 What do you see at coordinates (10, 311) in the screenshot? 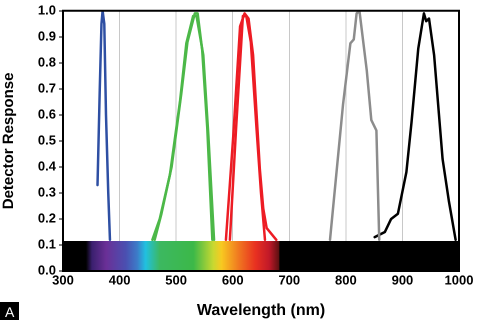
I see `text: A` at bounding box center [10, 311].